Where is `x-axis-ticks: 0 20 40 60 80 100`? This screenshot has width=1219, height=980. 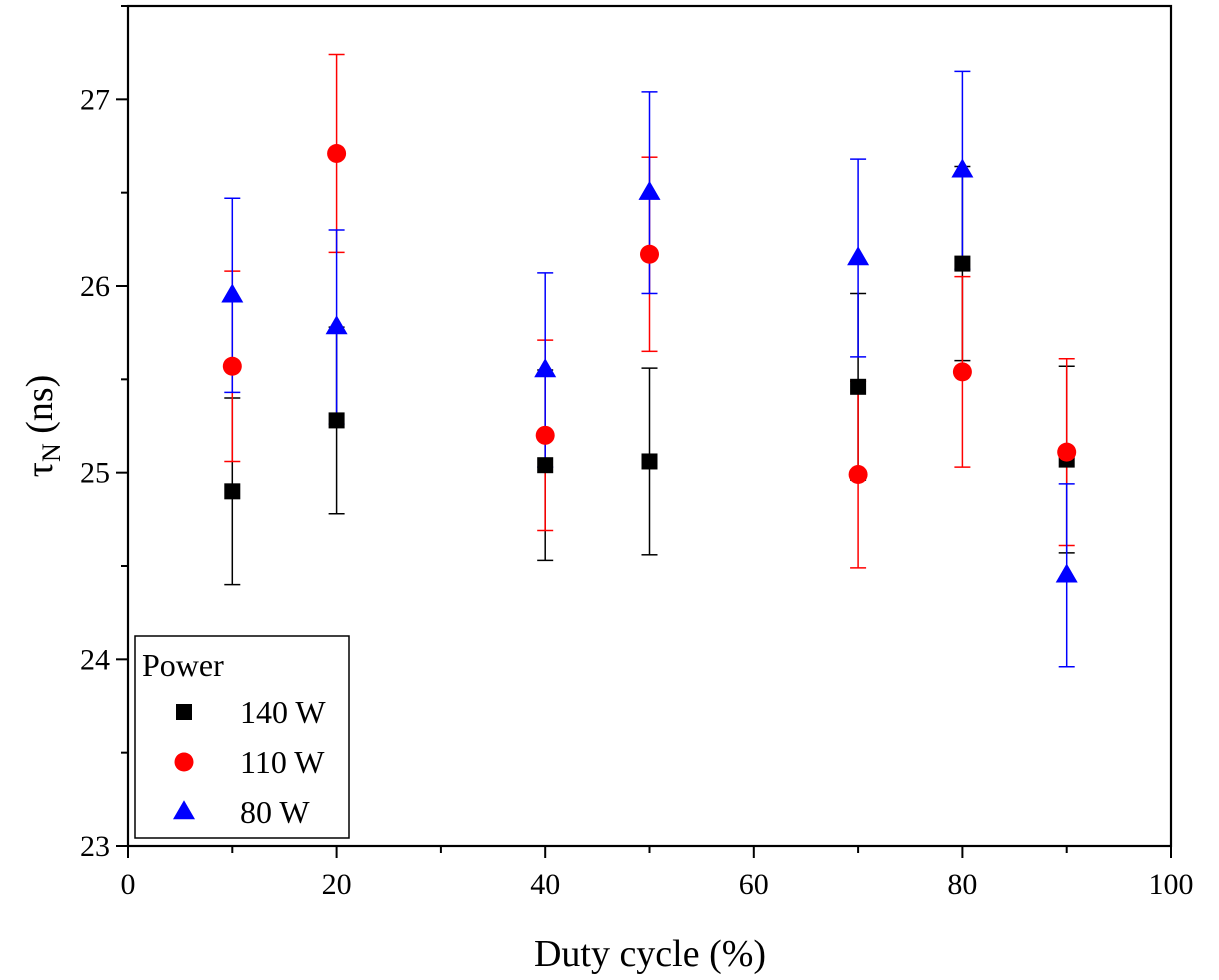
x-axis-ticks: 0 20 40 60 80 100 is located at coordinates (657, 873).